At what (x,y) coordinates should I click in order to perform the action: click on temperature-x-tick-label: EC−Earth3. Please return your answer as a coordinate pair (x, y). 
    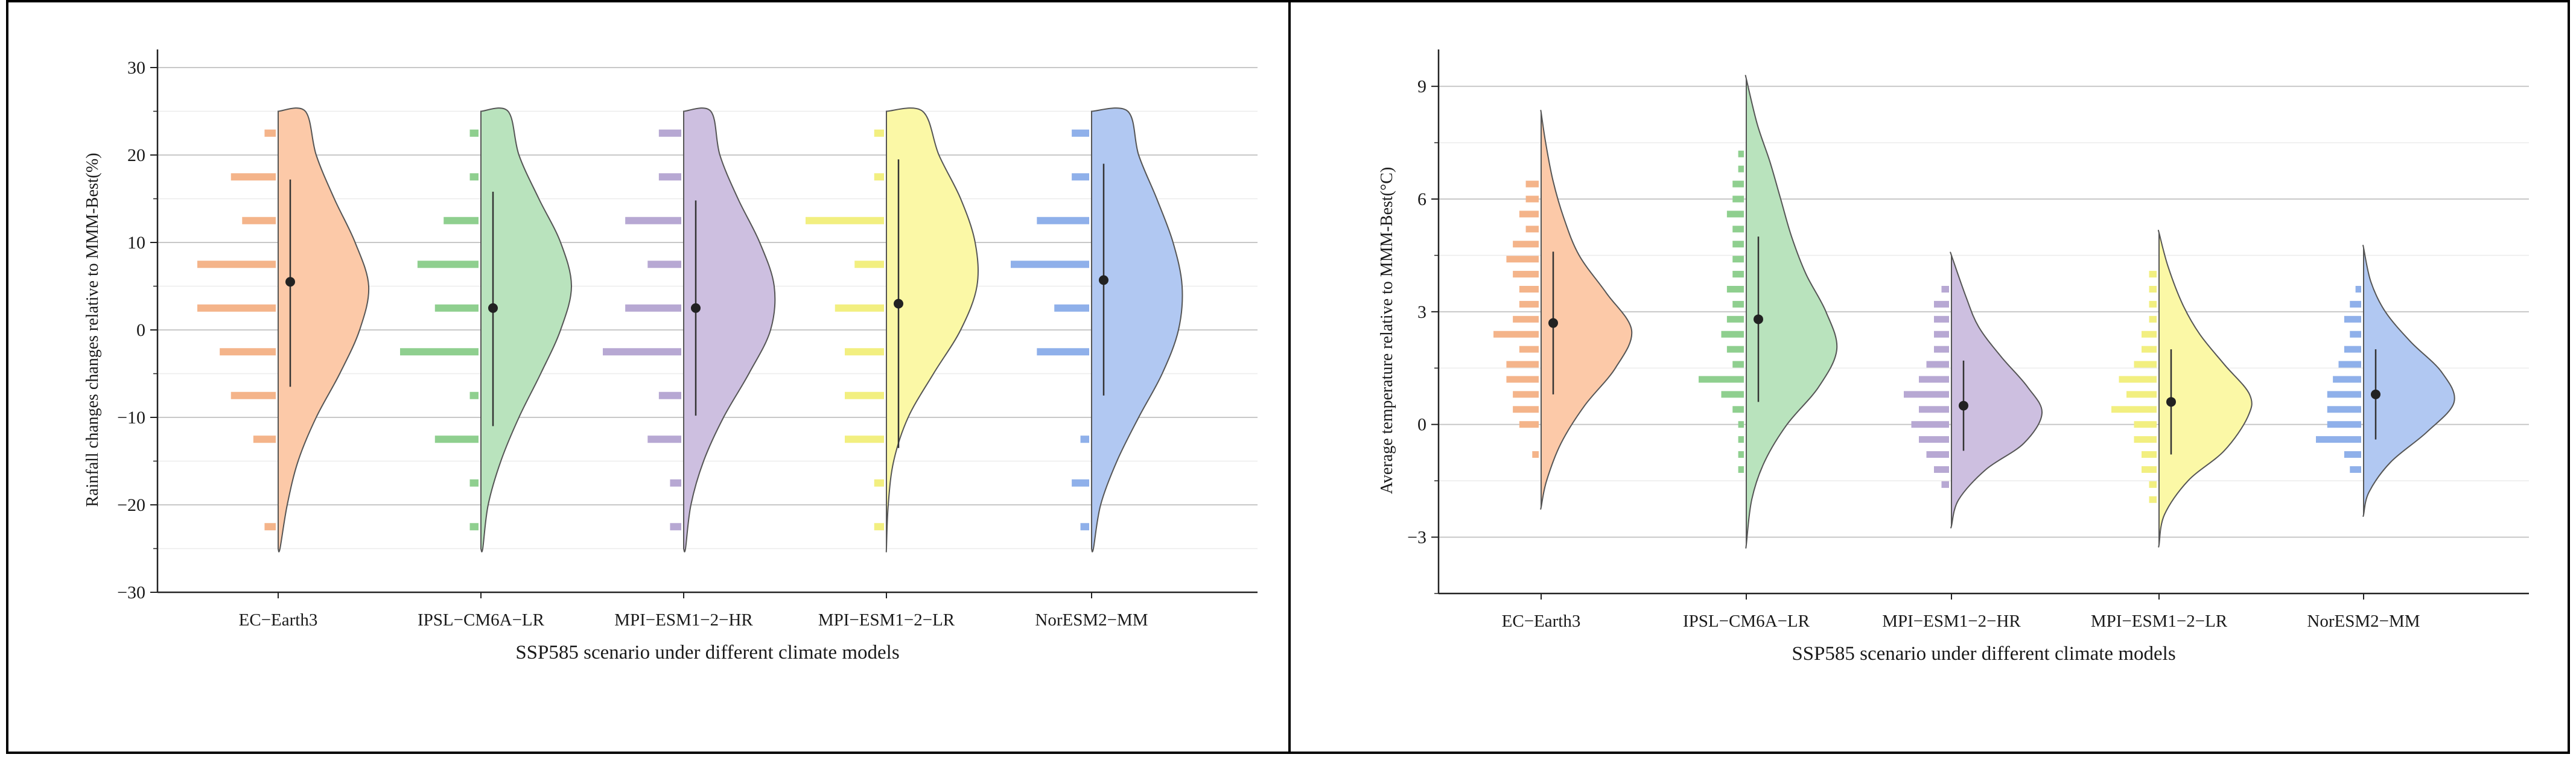
    Looking at the image, I should click on (1541, 621).